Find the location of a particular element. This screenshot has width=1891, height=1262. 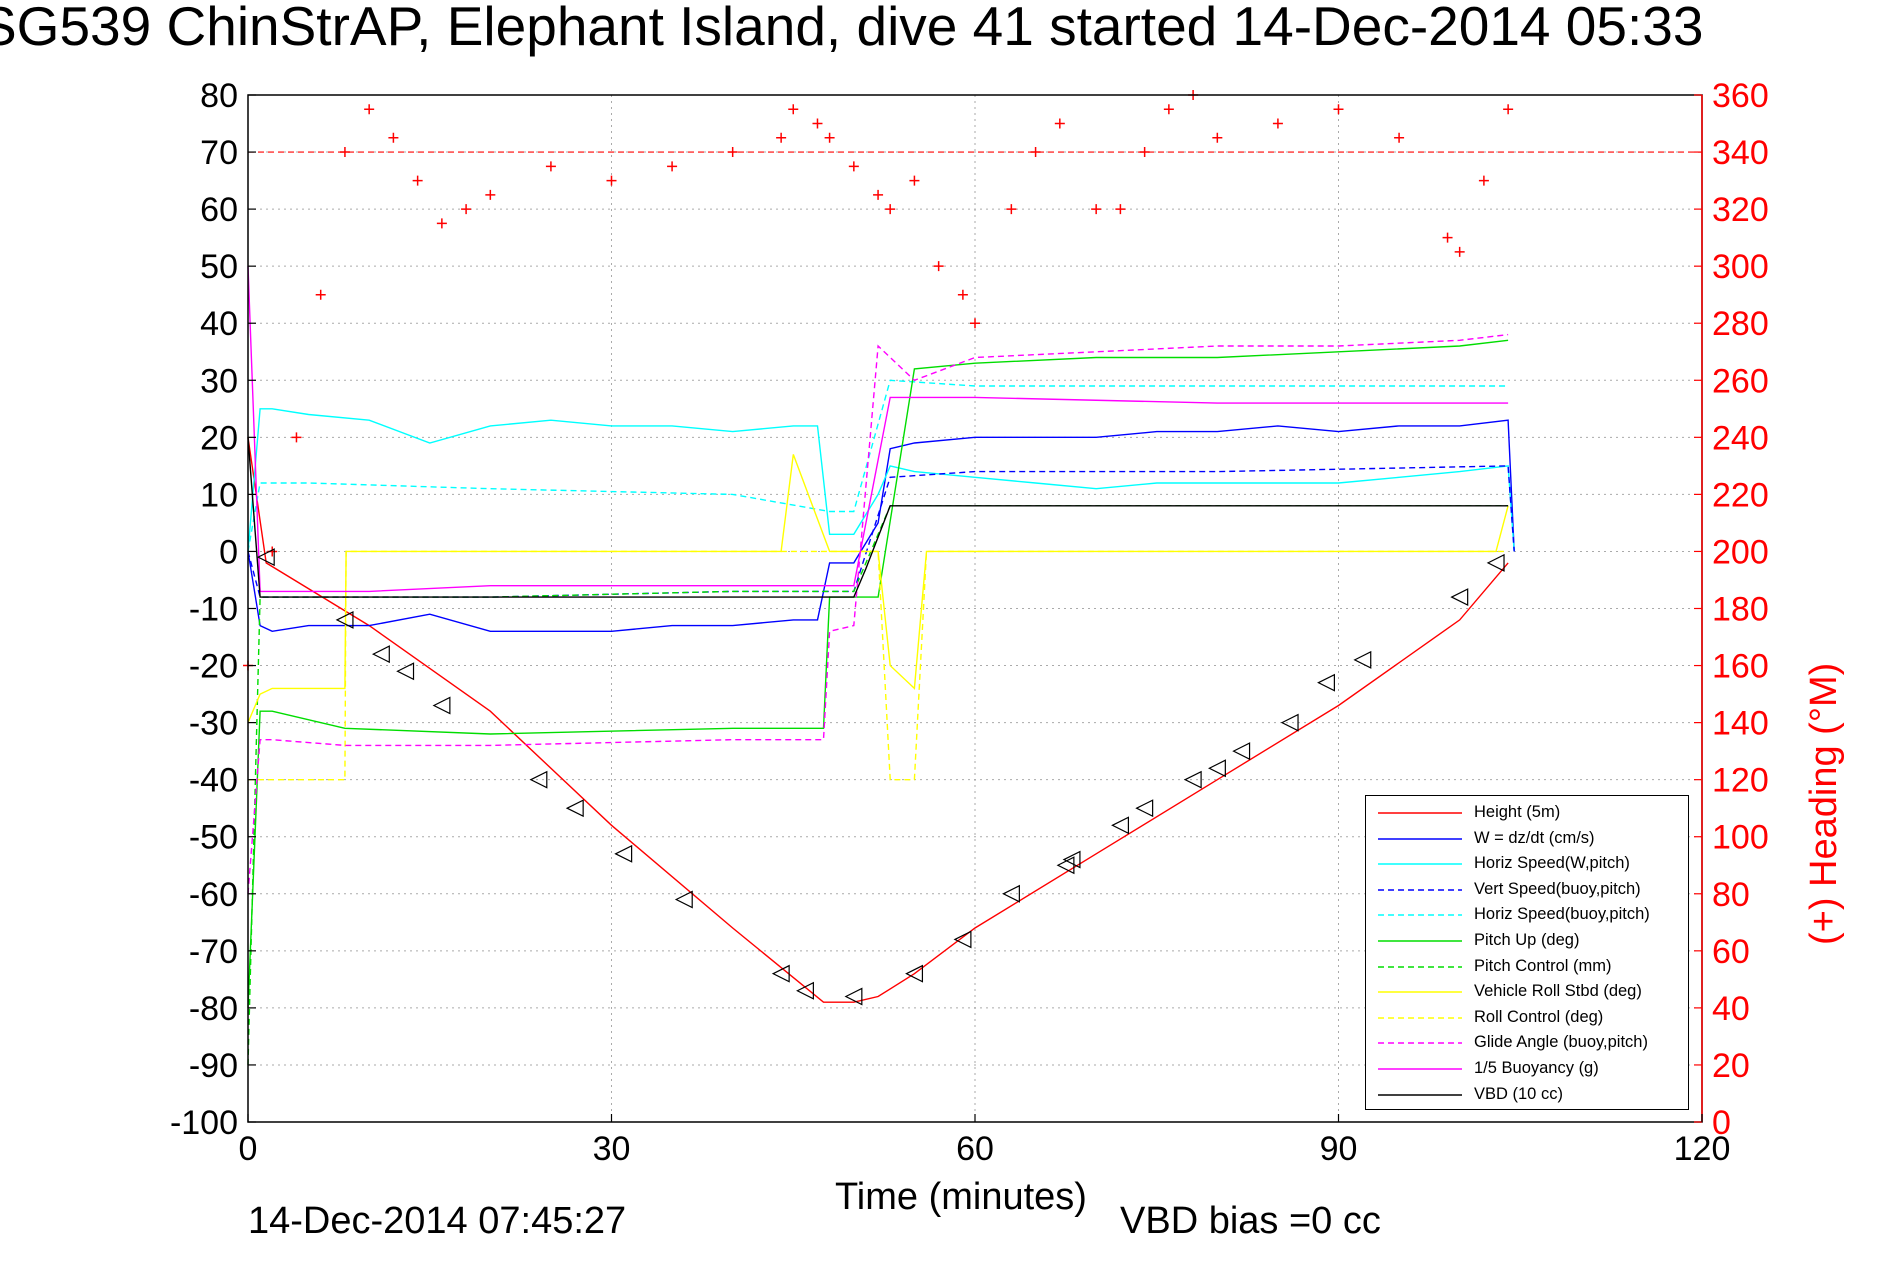

y-right-tick-label: 280 is located at coordinates (1740, 324).